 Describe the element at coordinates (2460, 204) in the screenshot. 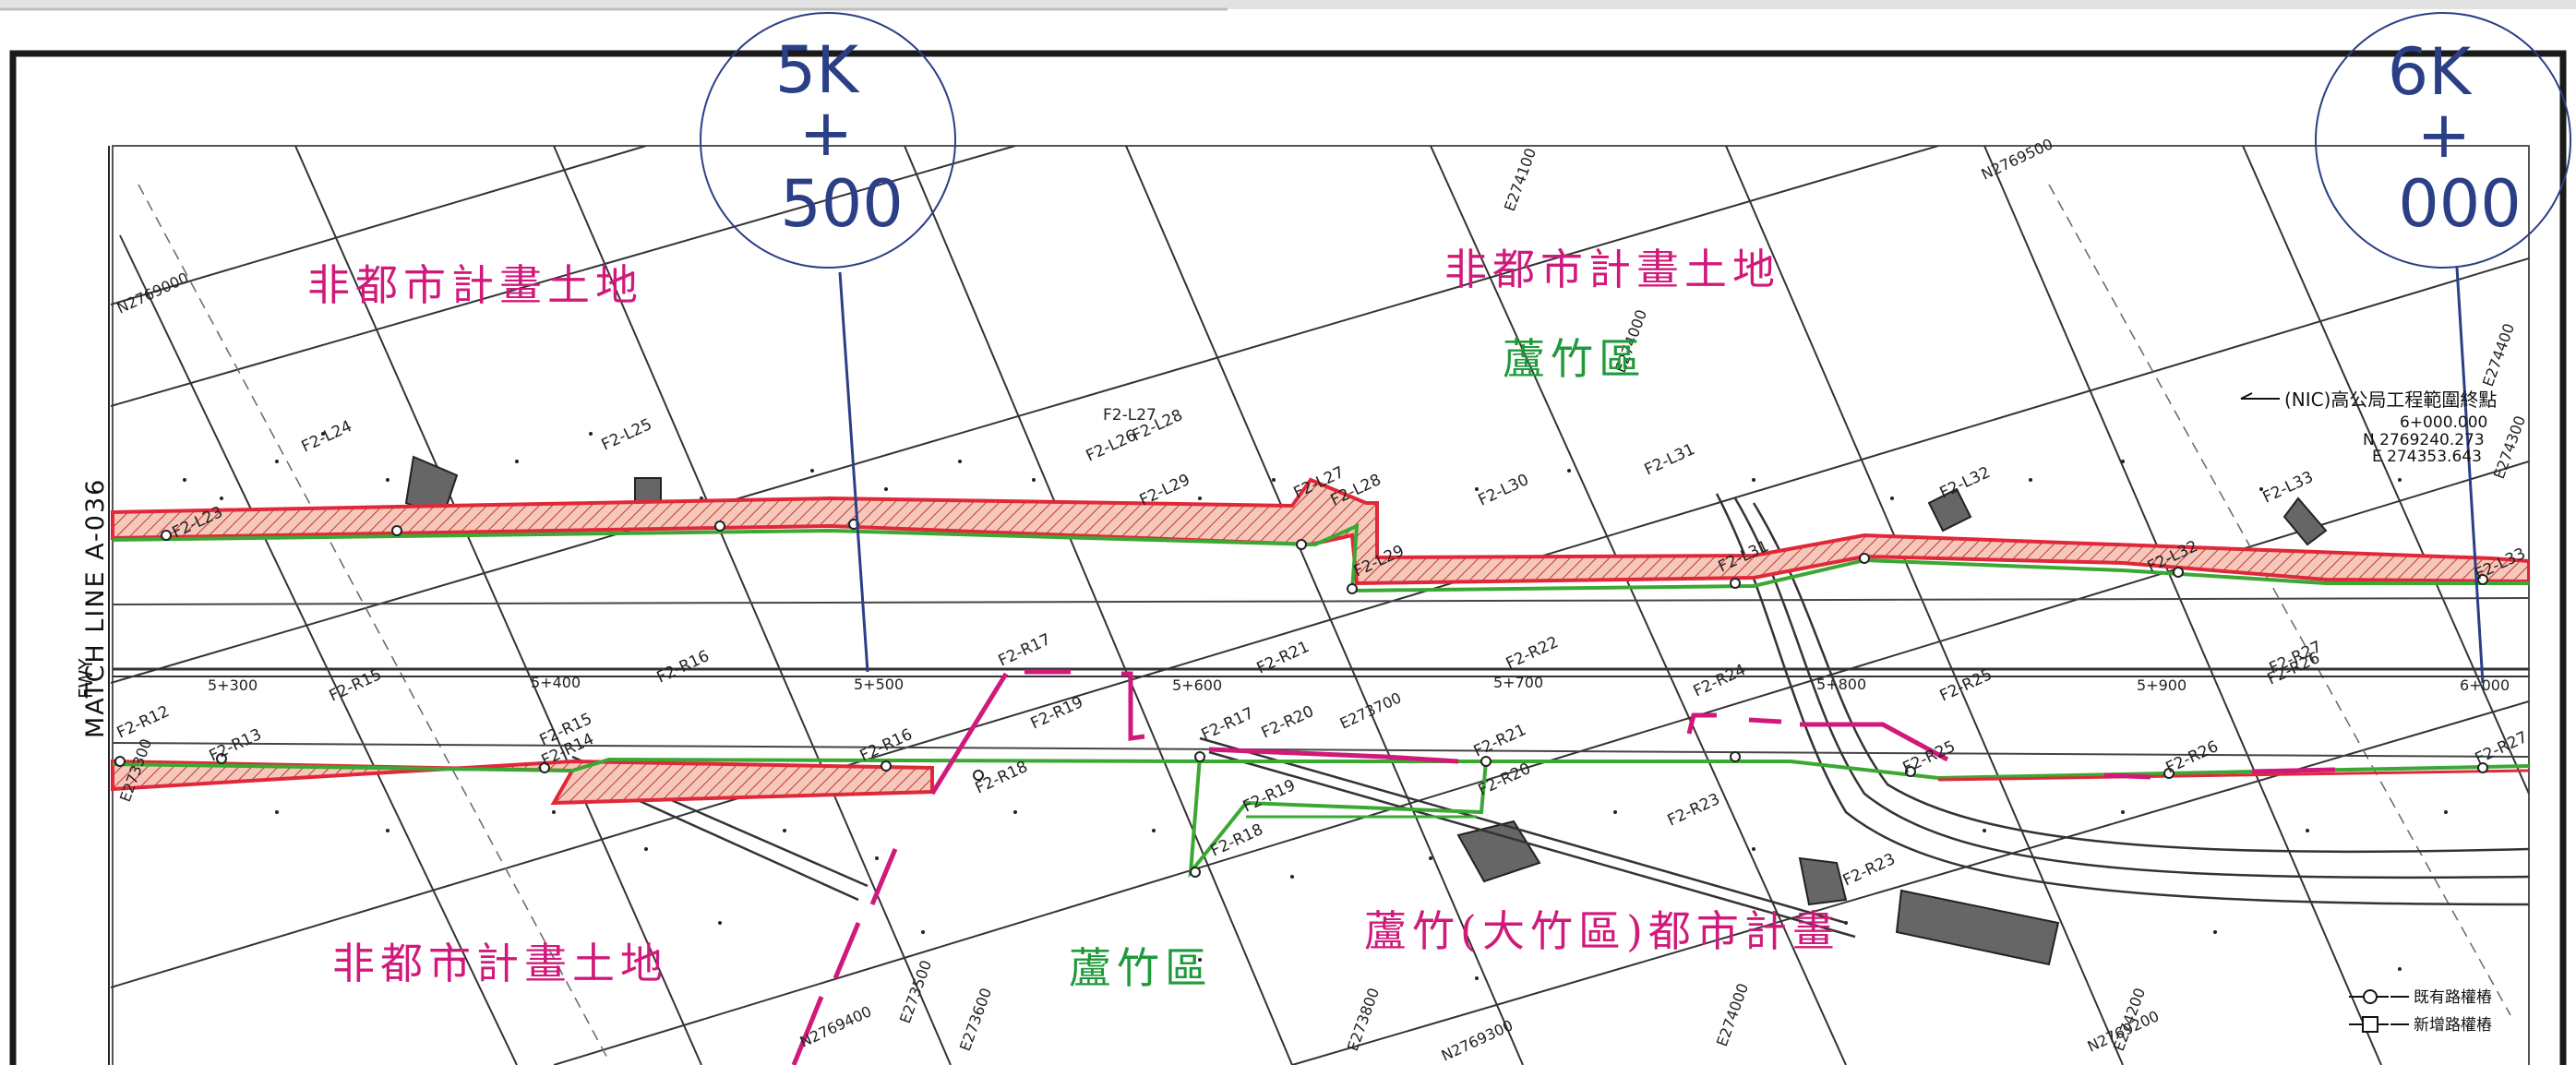

I see `svg-text: 000` at that location.